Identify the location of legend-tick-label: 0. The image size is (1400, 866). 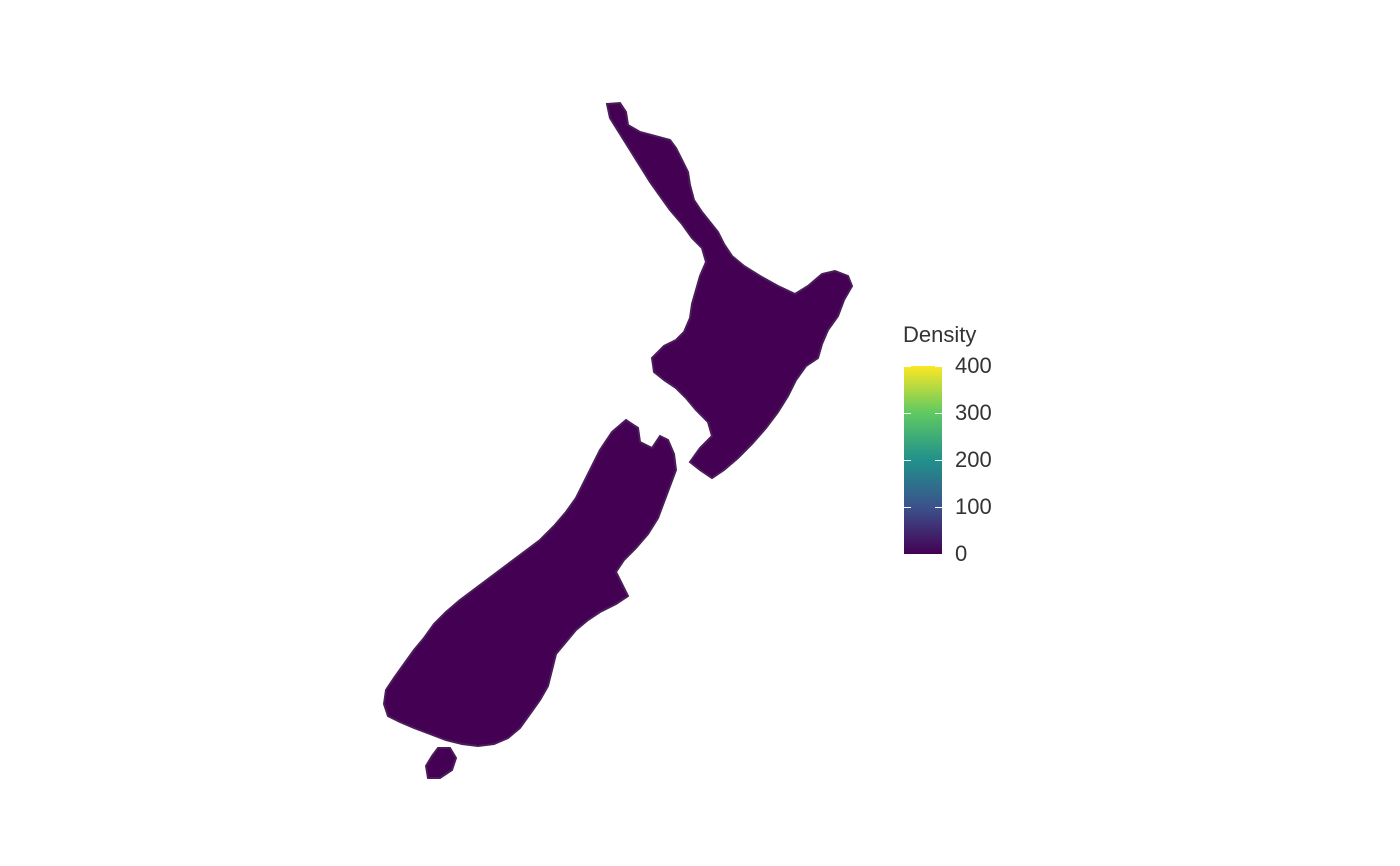
(961, 553).